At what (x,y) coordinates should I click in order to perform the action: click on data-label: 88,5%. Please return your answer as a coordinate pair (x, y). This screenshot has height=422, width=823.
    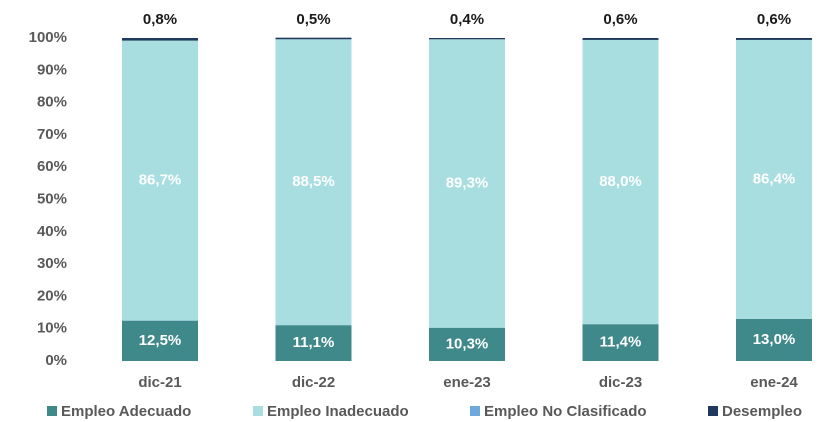
    Looking at the image, I should click on (313, 181).